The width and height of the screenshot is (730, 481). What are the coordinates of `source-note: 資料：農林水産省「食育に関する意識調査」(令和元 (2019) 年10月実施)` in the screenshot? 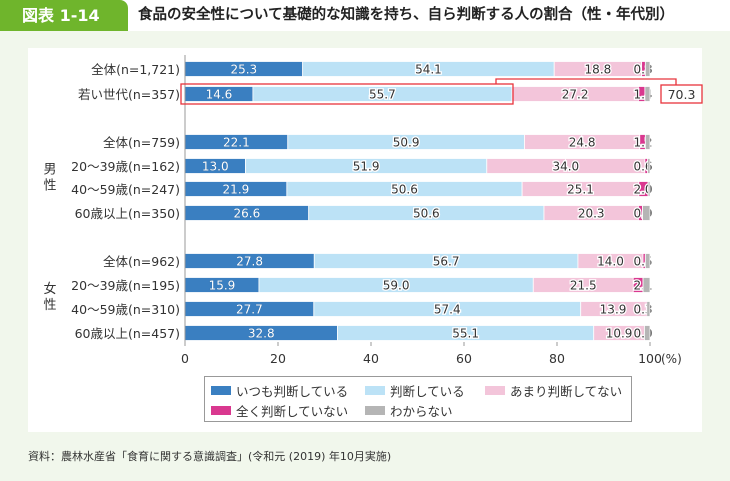 It's located at (210, 456).